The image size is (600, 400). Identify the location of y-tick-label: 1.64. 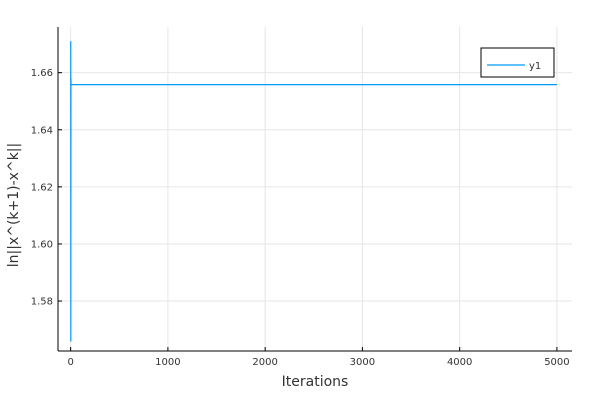
(42, 130).